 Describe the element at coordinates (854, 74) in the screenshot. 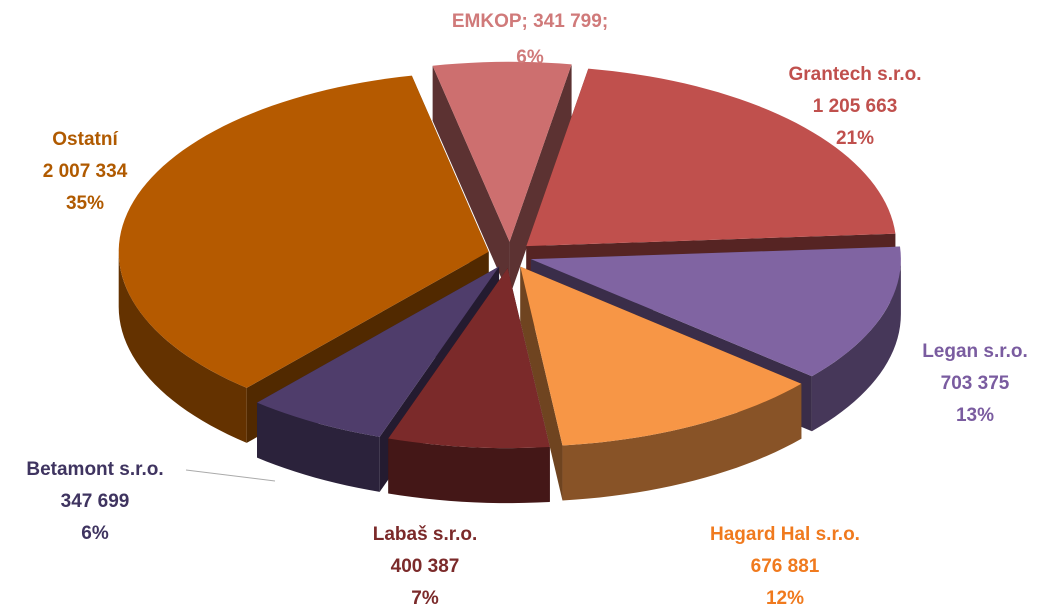

I see `category-label: Grantech s.r.o.` at that location.